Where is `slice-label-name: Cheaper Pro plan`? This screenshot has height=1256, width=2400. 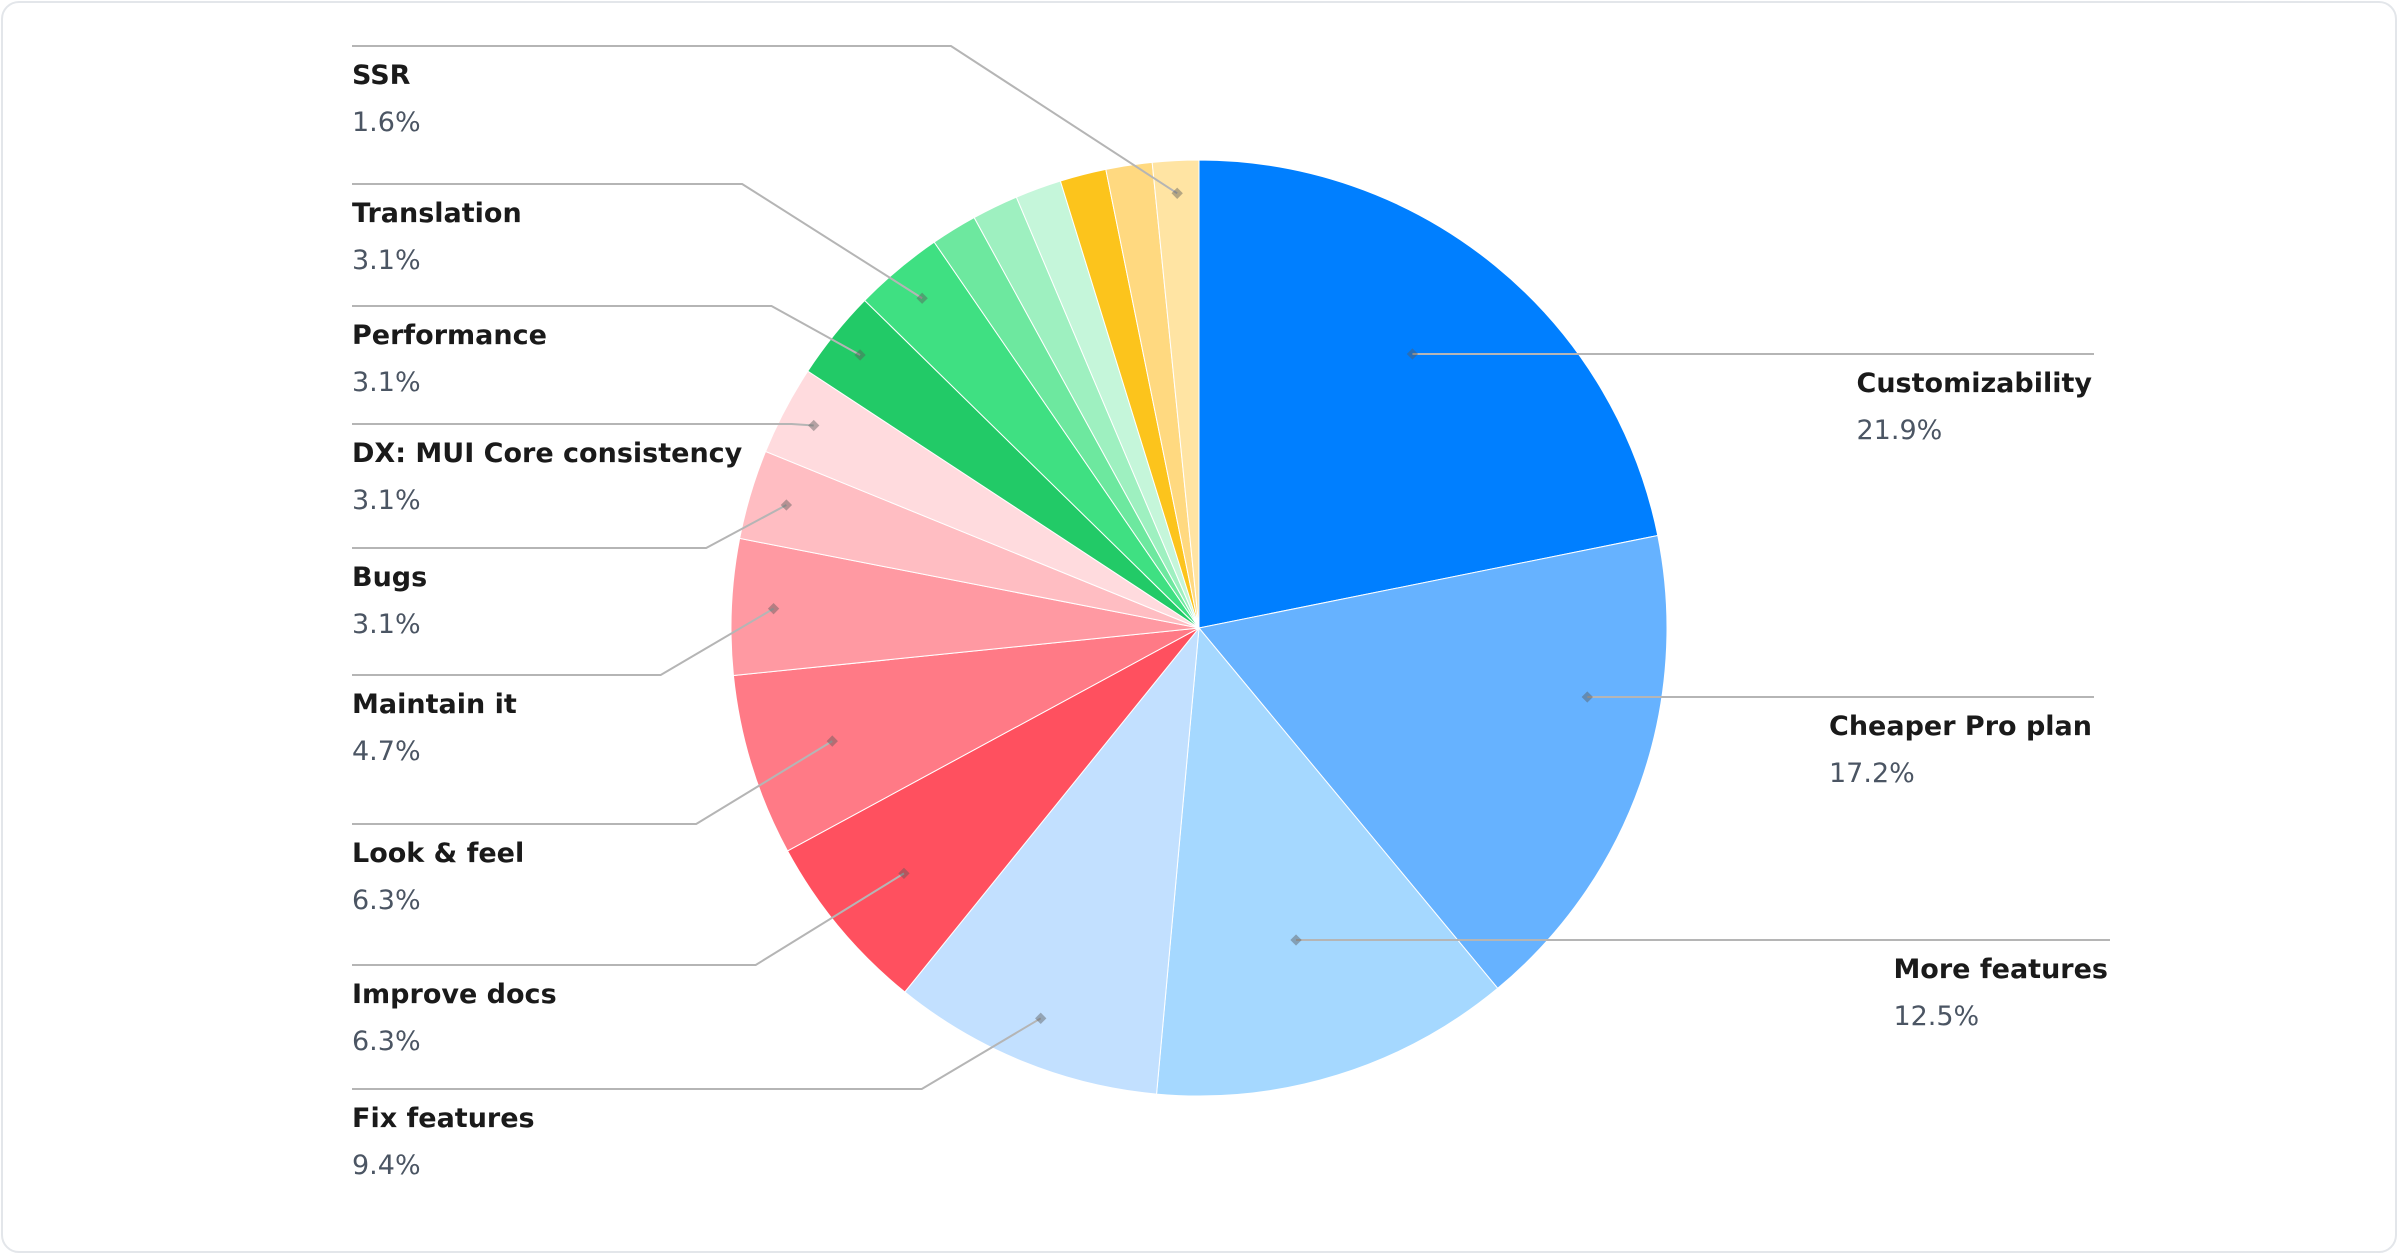 slice-label-name: Cheaper Pro plan is located at coordinates (1960, 726).